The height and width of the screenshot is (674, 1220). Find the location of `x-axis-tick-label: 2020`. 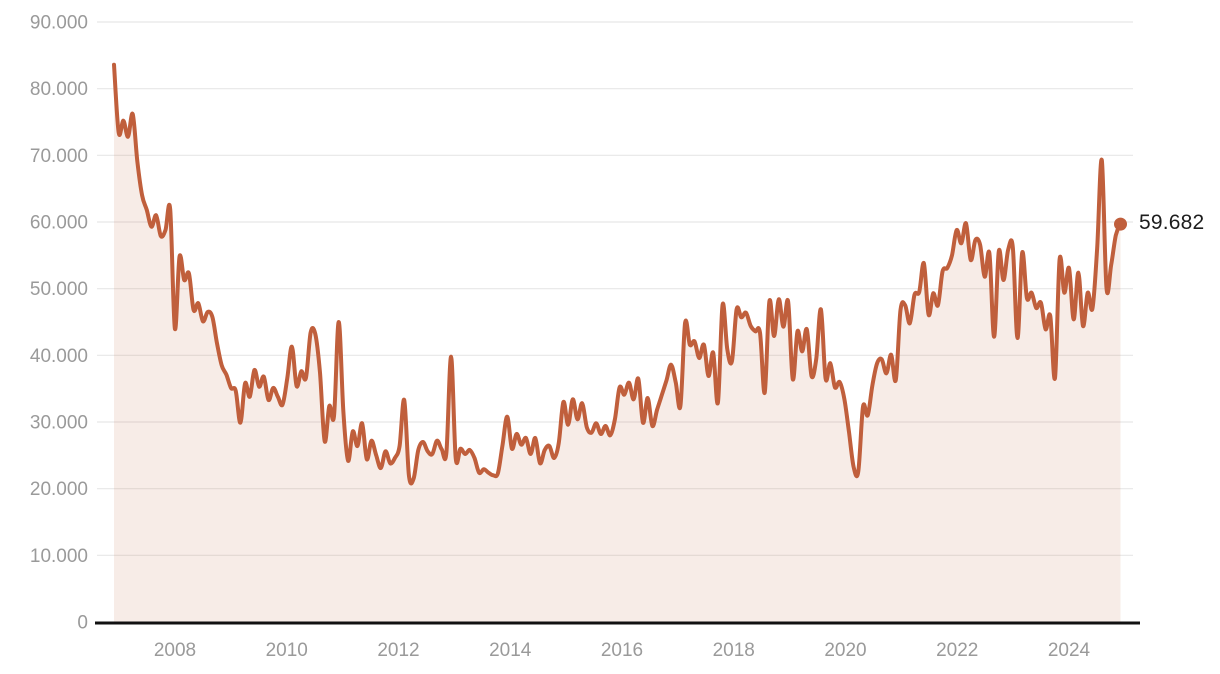

x-axis-tick-label: 2020 is located at coordinates (845, 650).